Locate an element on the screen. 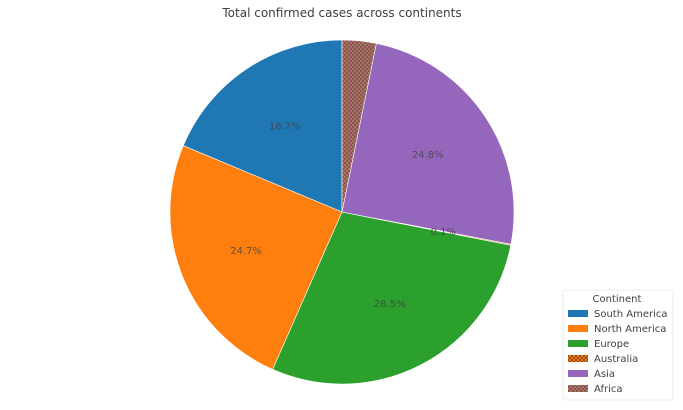  legend-label-africa: Africa is located at coordinates (608, 389).